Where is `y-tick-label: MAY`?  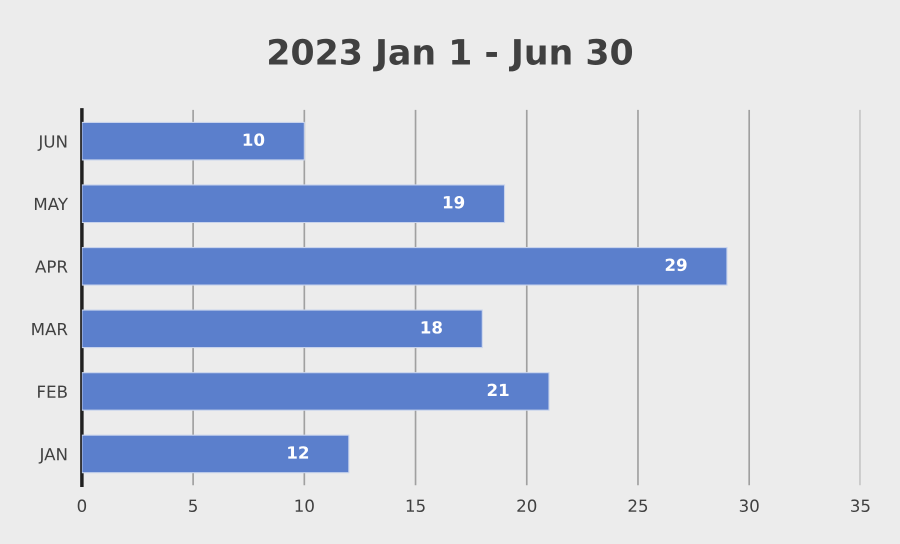 y-tick-label: MAY is located at coordinates (51, 204).